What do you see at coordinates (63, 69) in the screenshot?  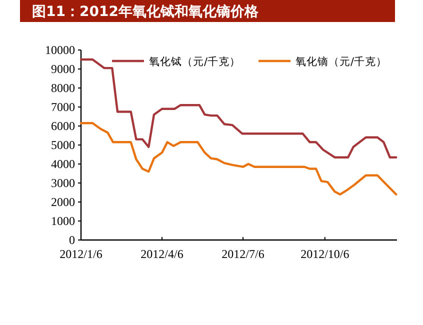 I see `y-tick-label: 9000` at bounding box center [63, 69].